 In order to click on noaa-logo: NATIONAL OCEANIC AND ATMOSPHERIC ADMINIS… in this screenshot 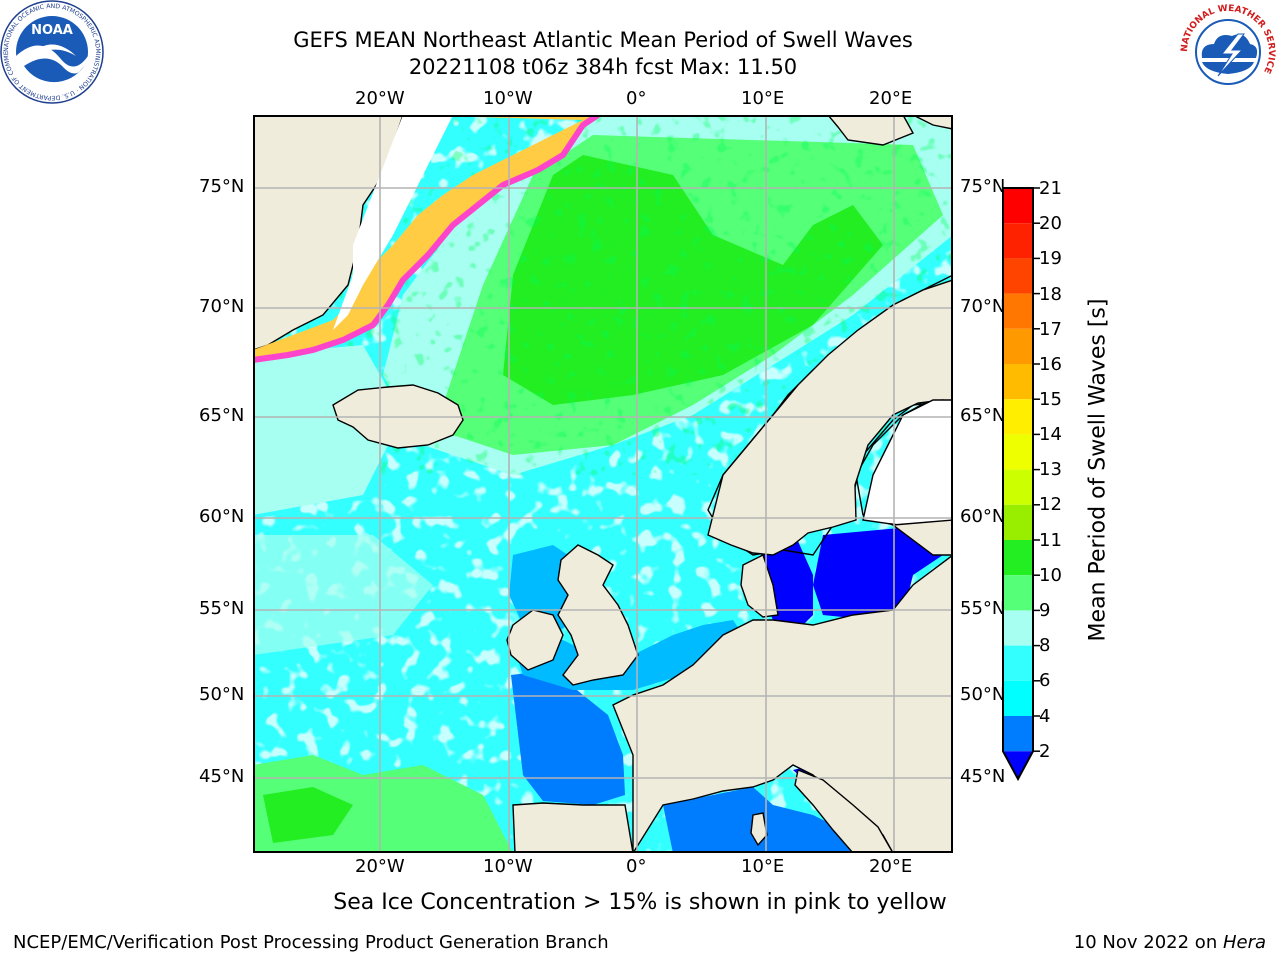, I will do `click(52, 52)`.